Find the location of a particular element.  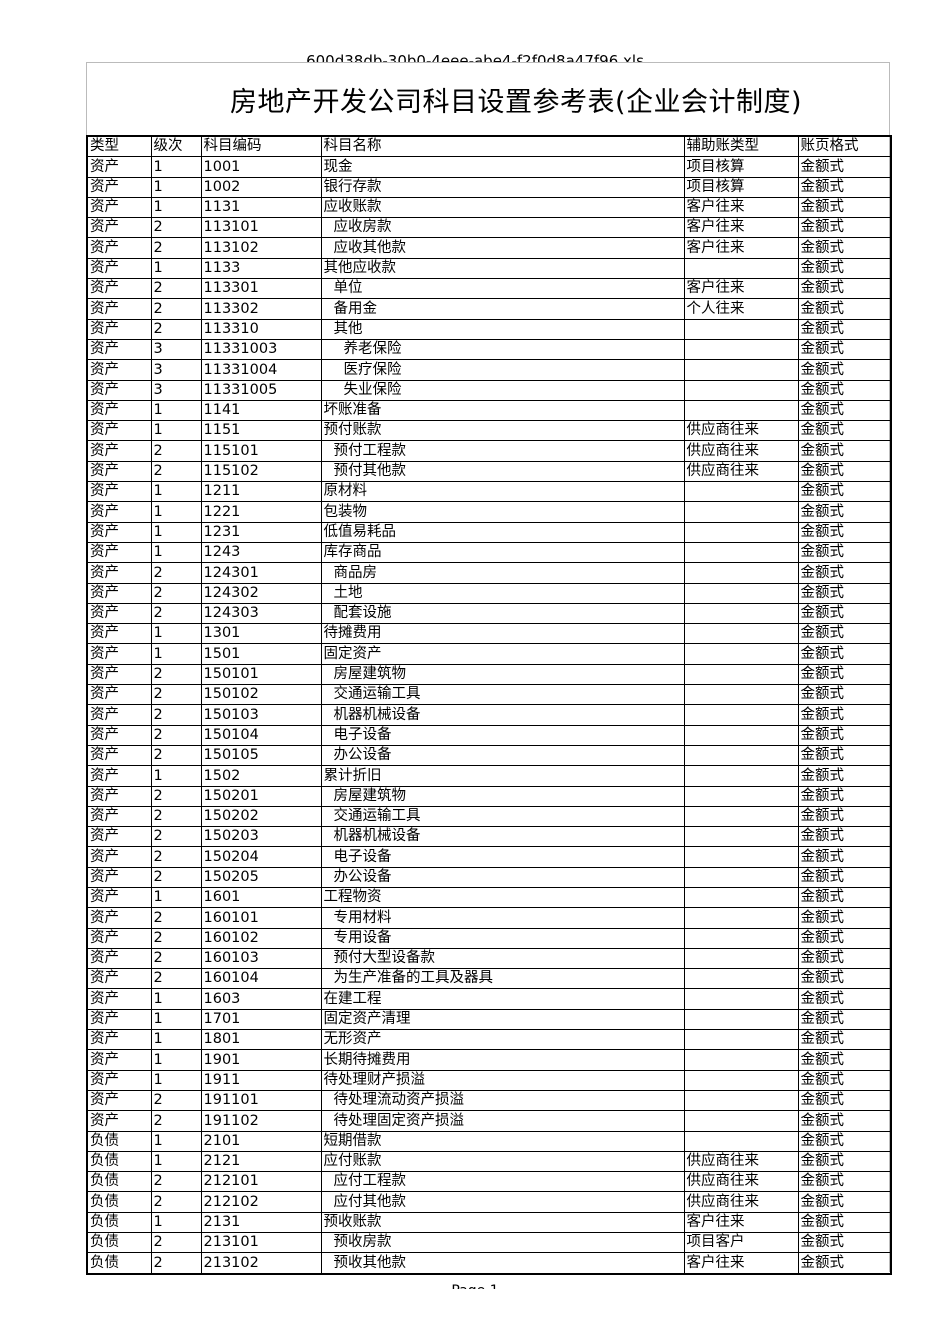

cell-name: 现金 is located at coordinates (502, 167).